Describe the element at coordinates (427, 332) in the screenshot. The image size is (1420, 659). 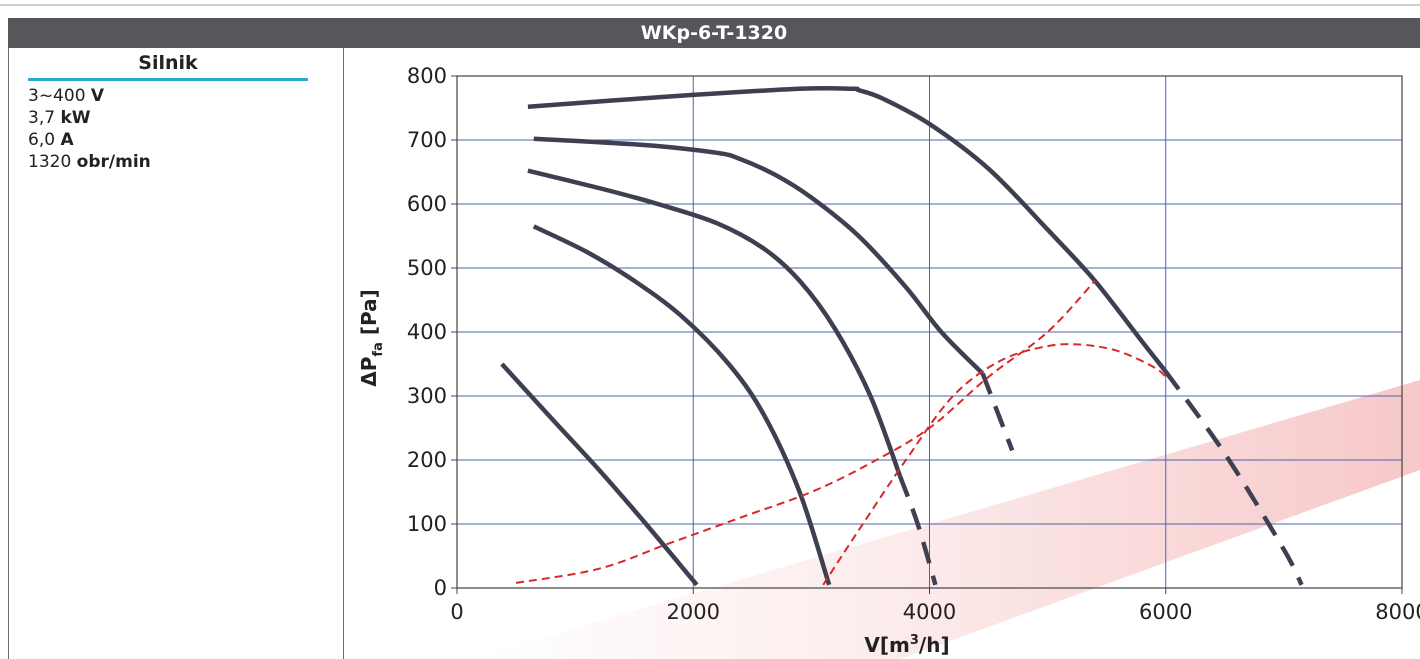
I see `y-tick-label: 400` at that location.